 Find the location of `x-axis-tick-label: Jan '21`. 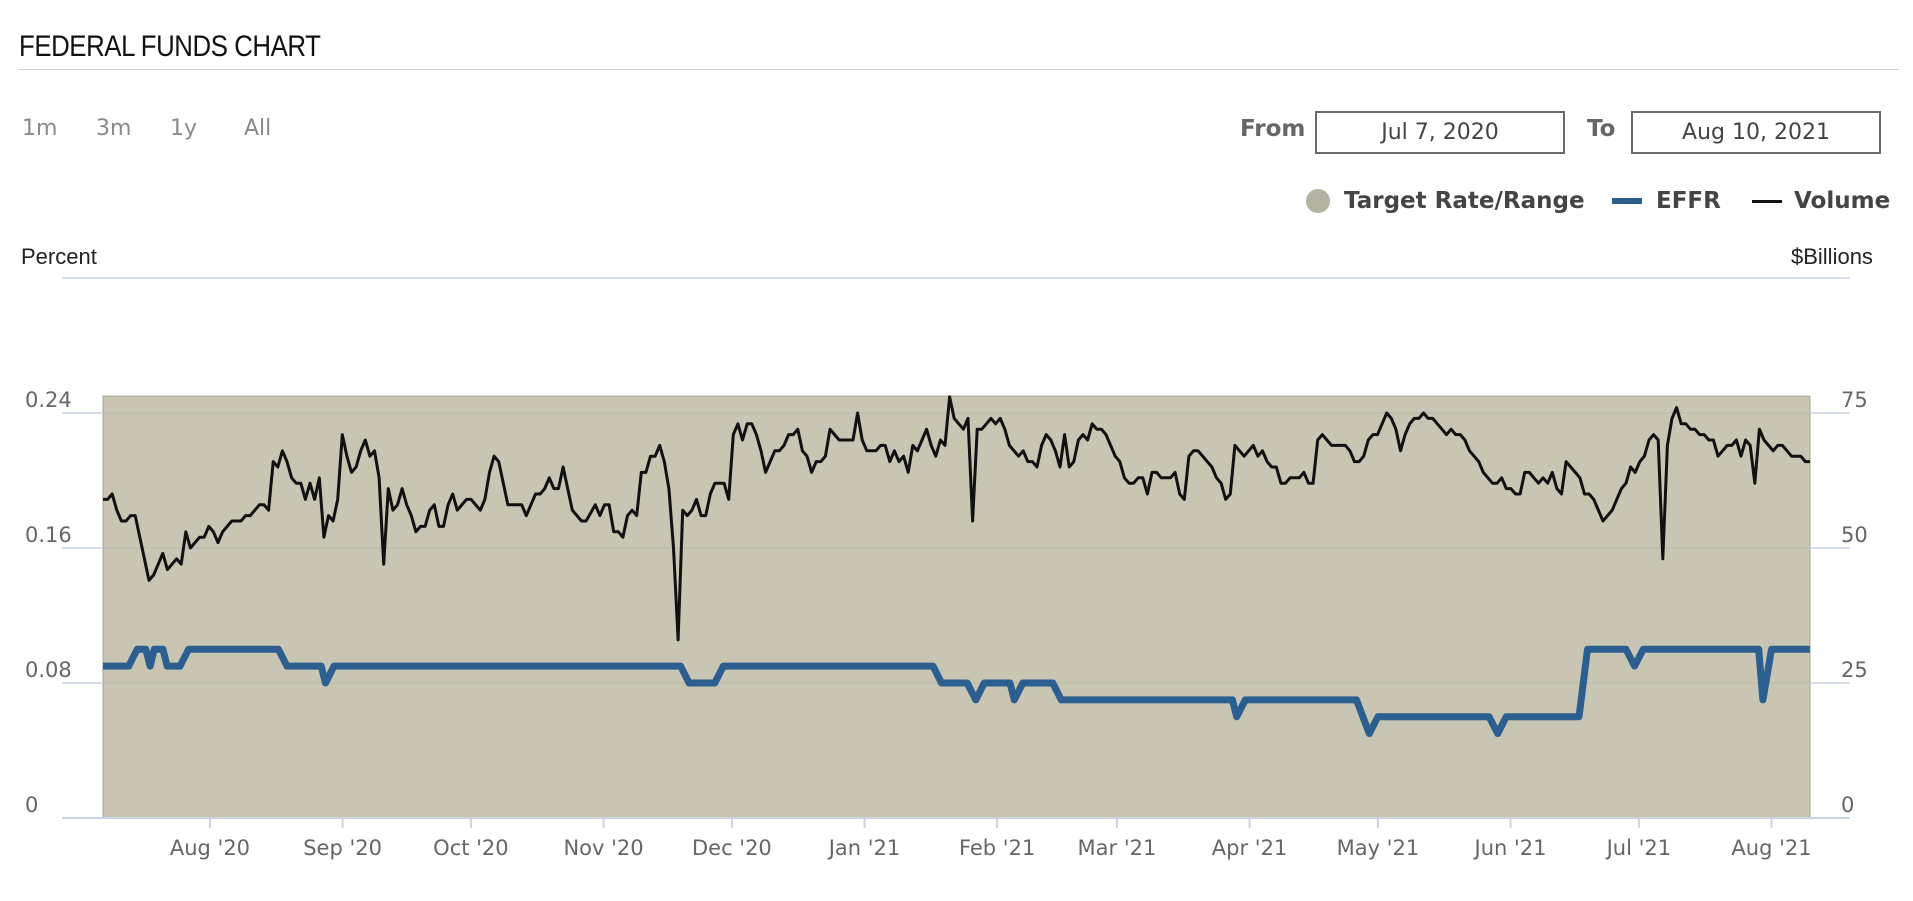

x-axis-tick-label: Jan '21 is located at coordinates (864, 848).